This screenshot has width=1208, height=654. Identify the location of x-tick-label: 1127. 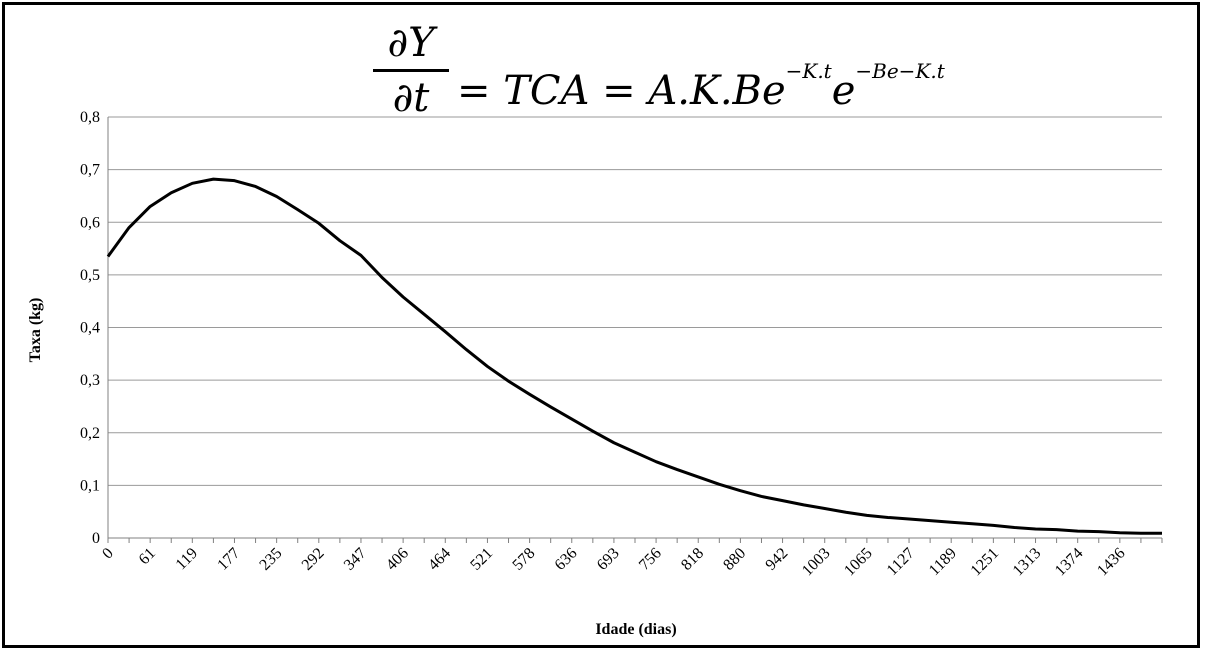
(901, 562).